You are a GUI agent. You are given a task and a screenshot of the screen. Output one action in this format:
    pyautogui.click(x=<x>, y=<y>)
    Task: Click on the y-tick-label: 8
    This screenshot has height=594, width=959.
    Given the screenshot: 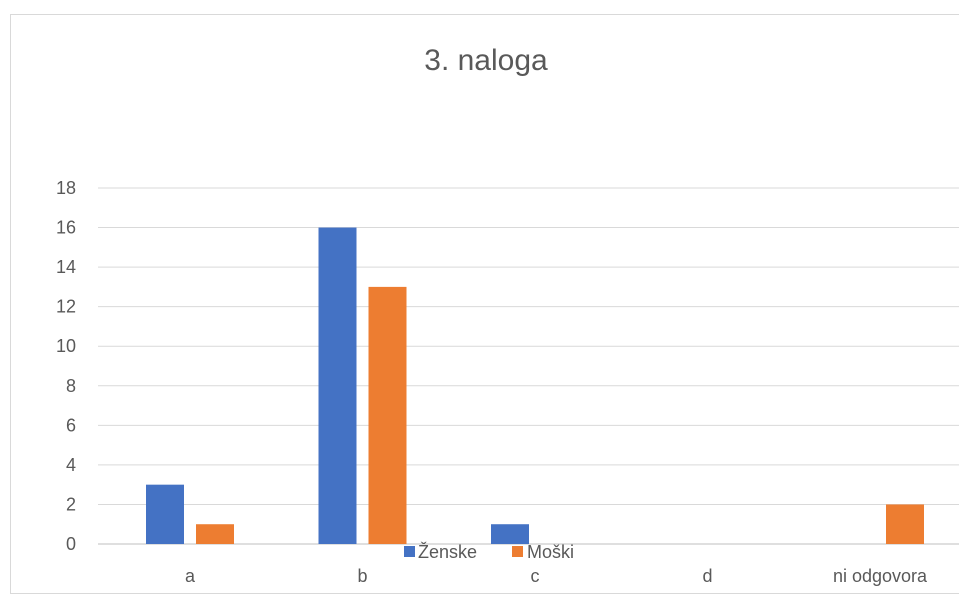 What is the action you would take?
    pyautogui.click(x=71, y=386)
    